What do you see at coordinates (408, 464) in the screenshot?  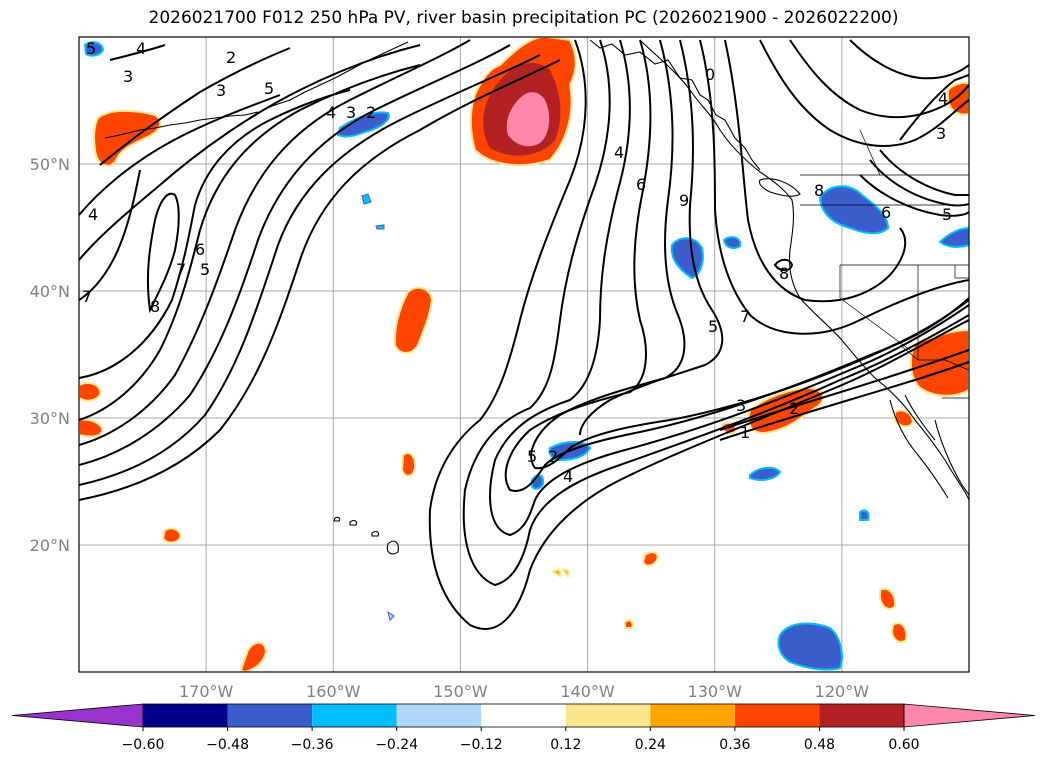 I see `precip-hawaii-small` at bounding box center [408, 464].